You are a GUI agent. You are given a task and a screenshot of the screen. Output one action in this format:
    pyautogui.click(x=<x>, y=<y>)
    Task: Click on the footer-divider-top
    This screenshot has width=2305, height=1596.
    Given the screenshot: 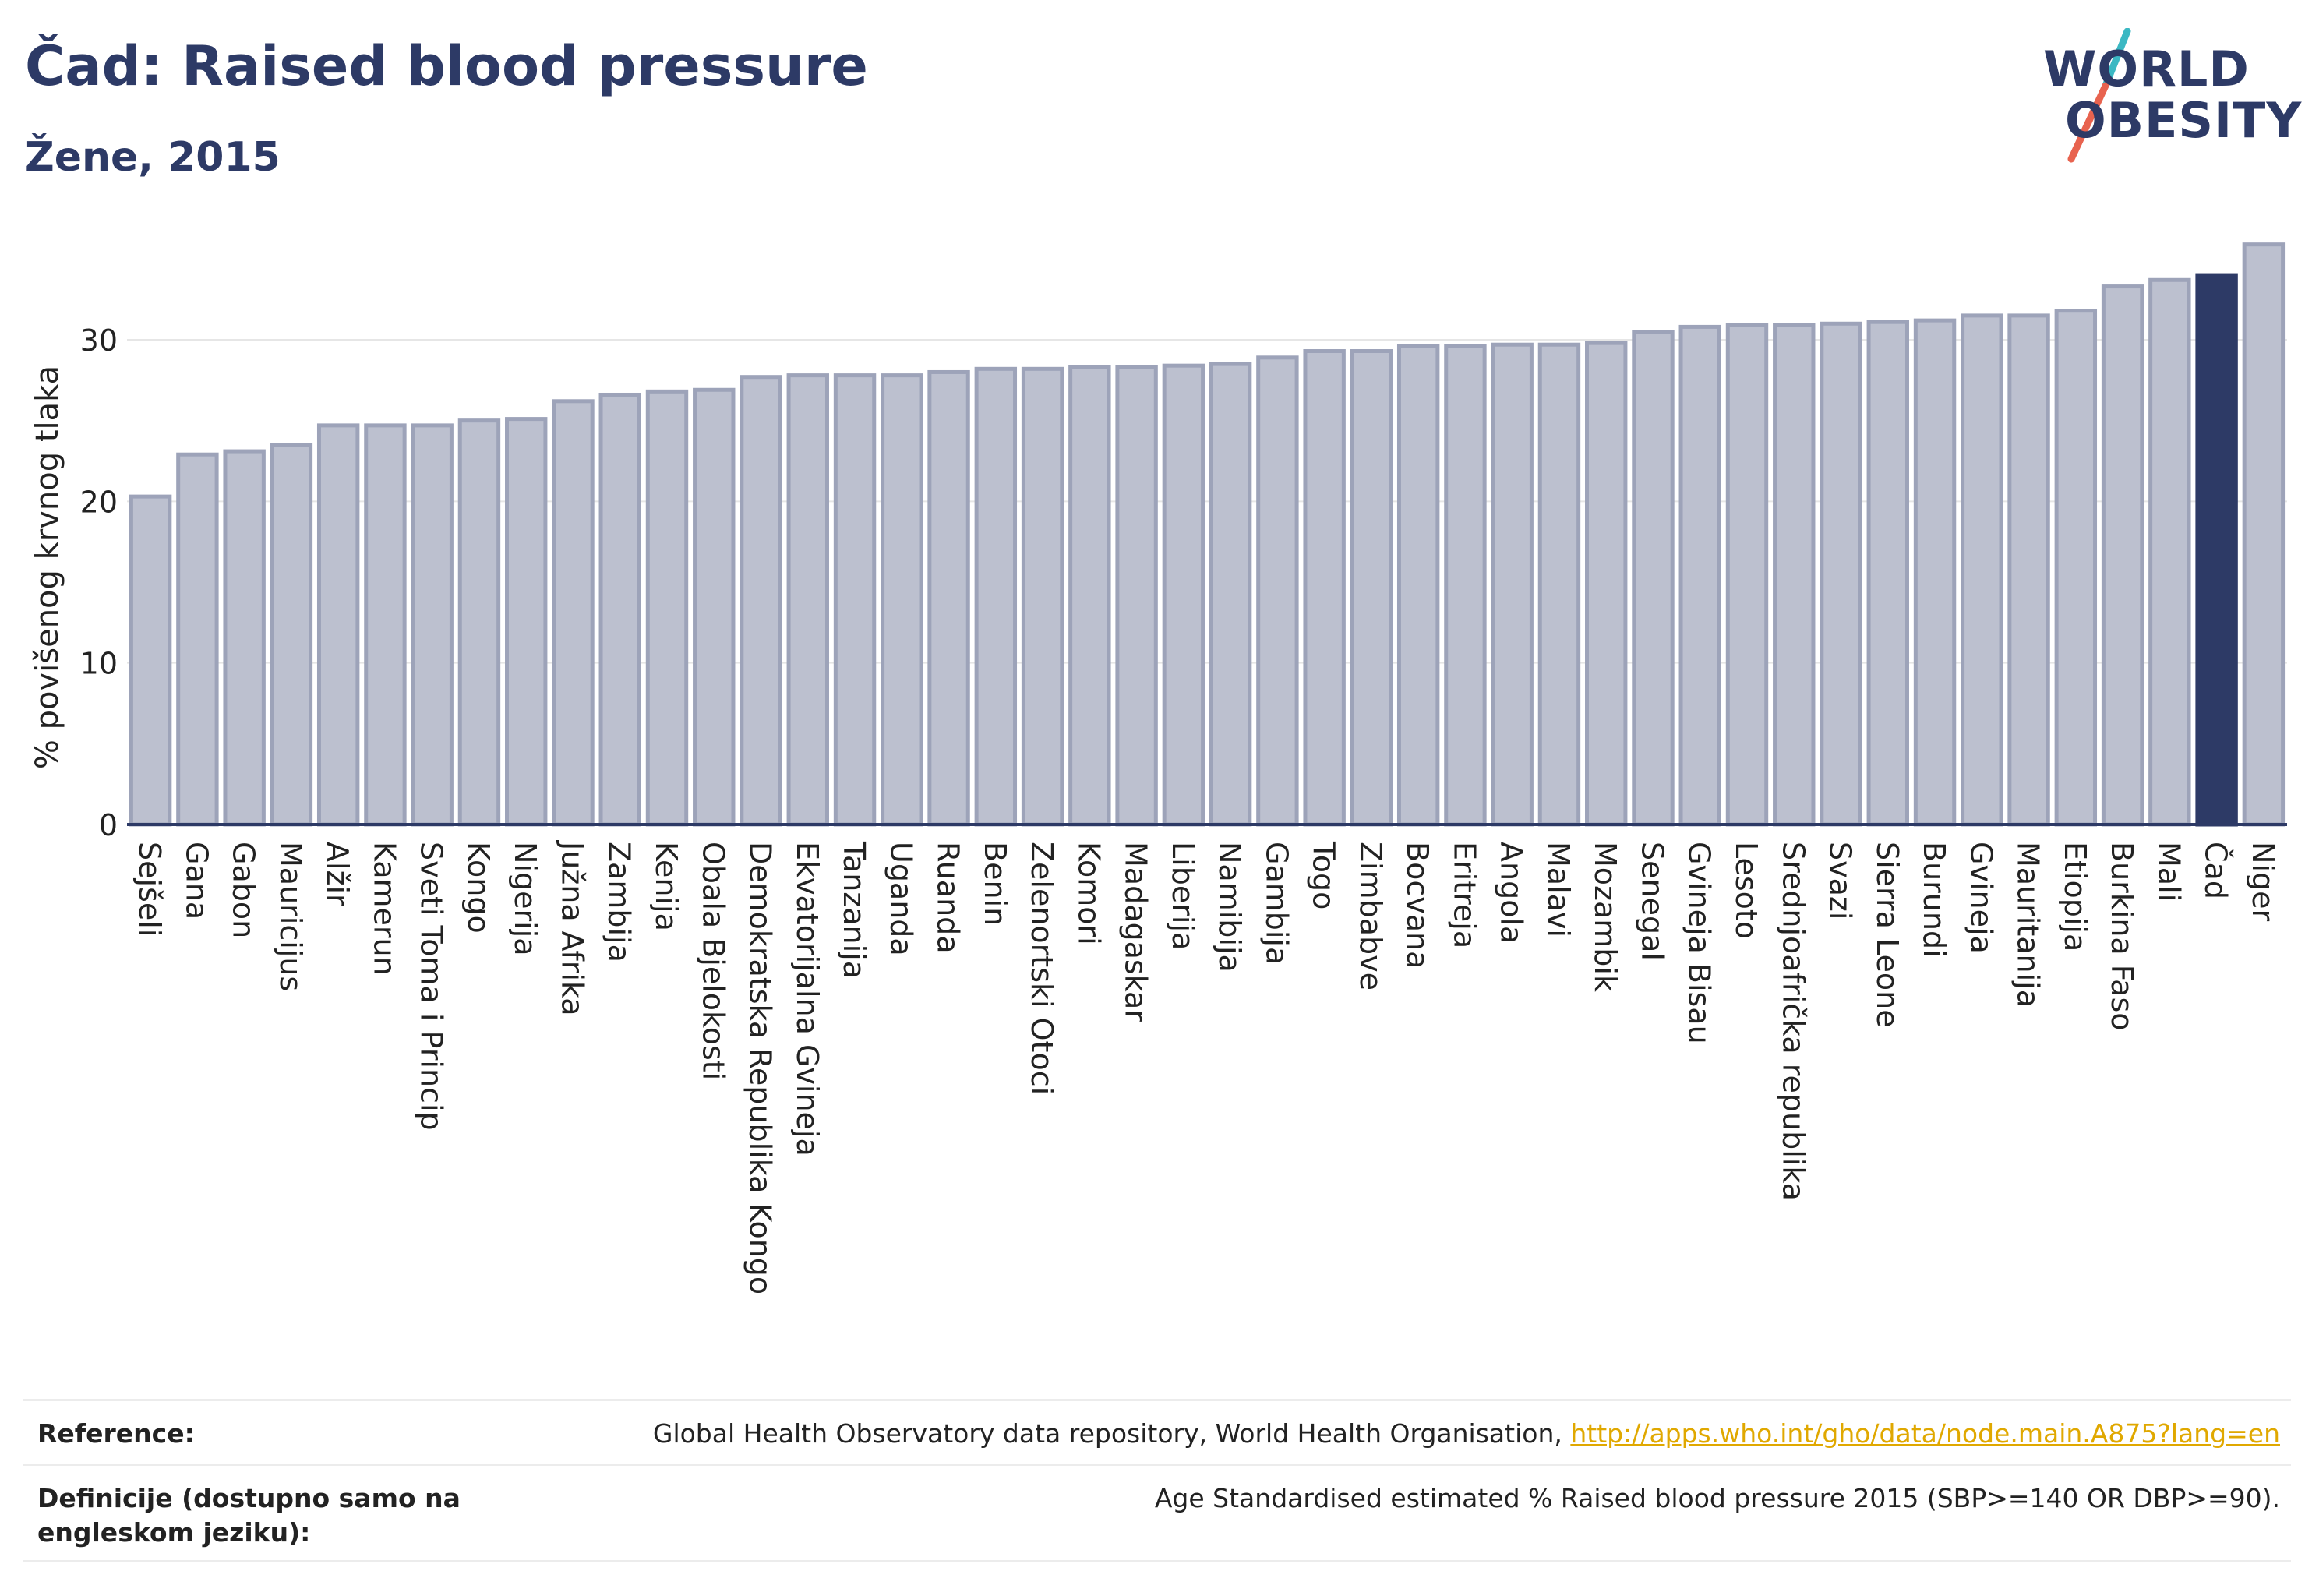 What is the action you would take?
    pyautogui.click(x=1157, y=1400)
    